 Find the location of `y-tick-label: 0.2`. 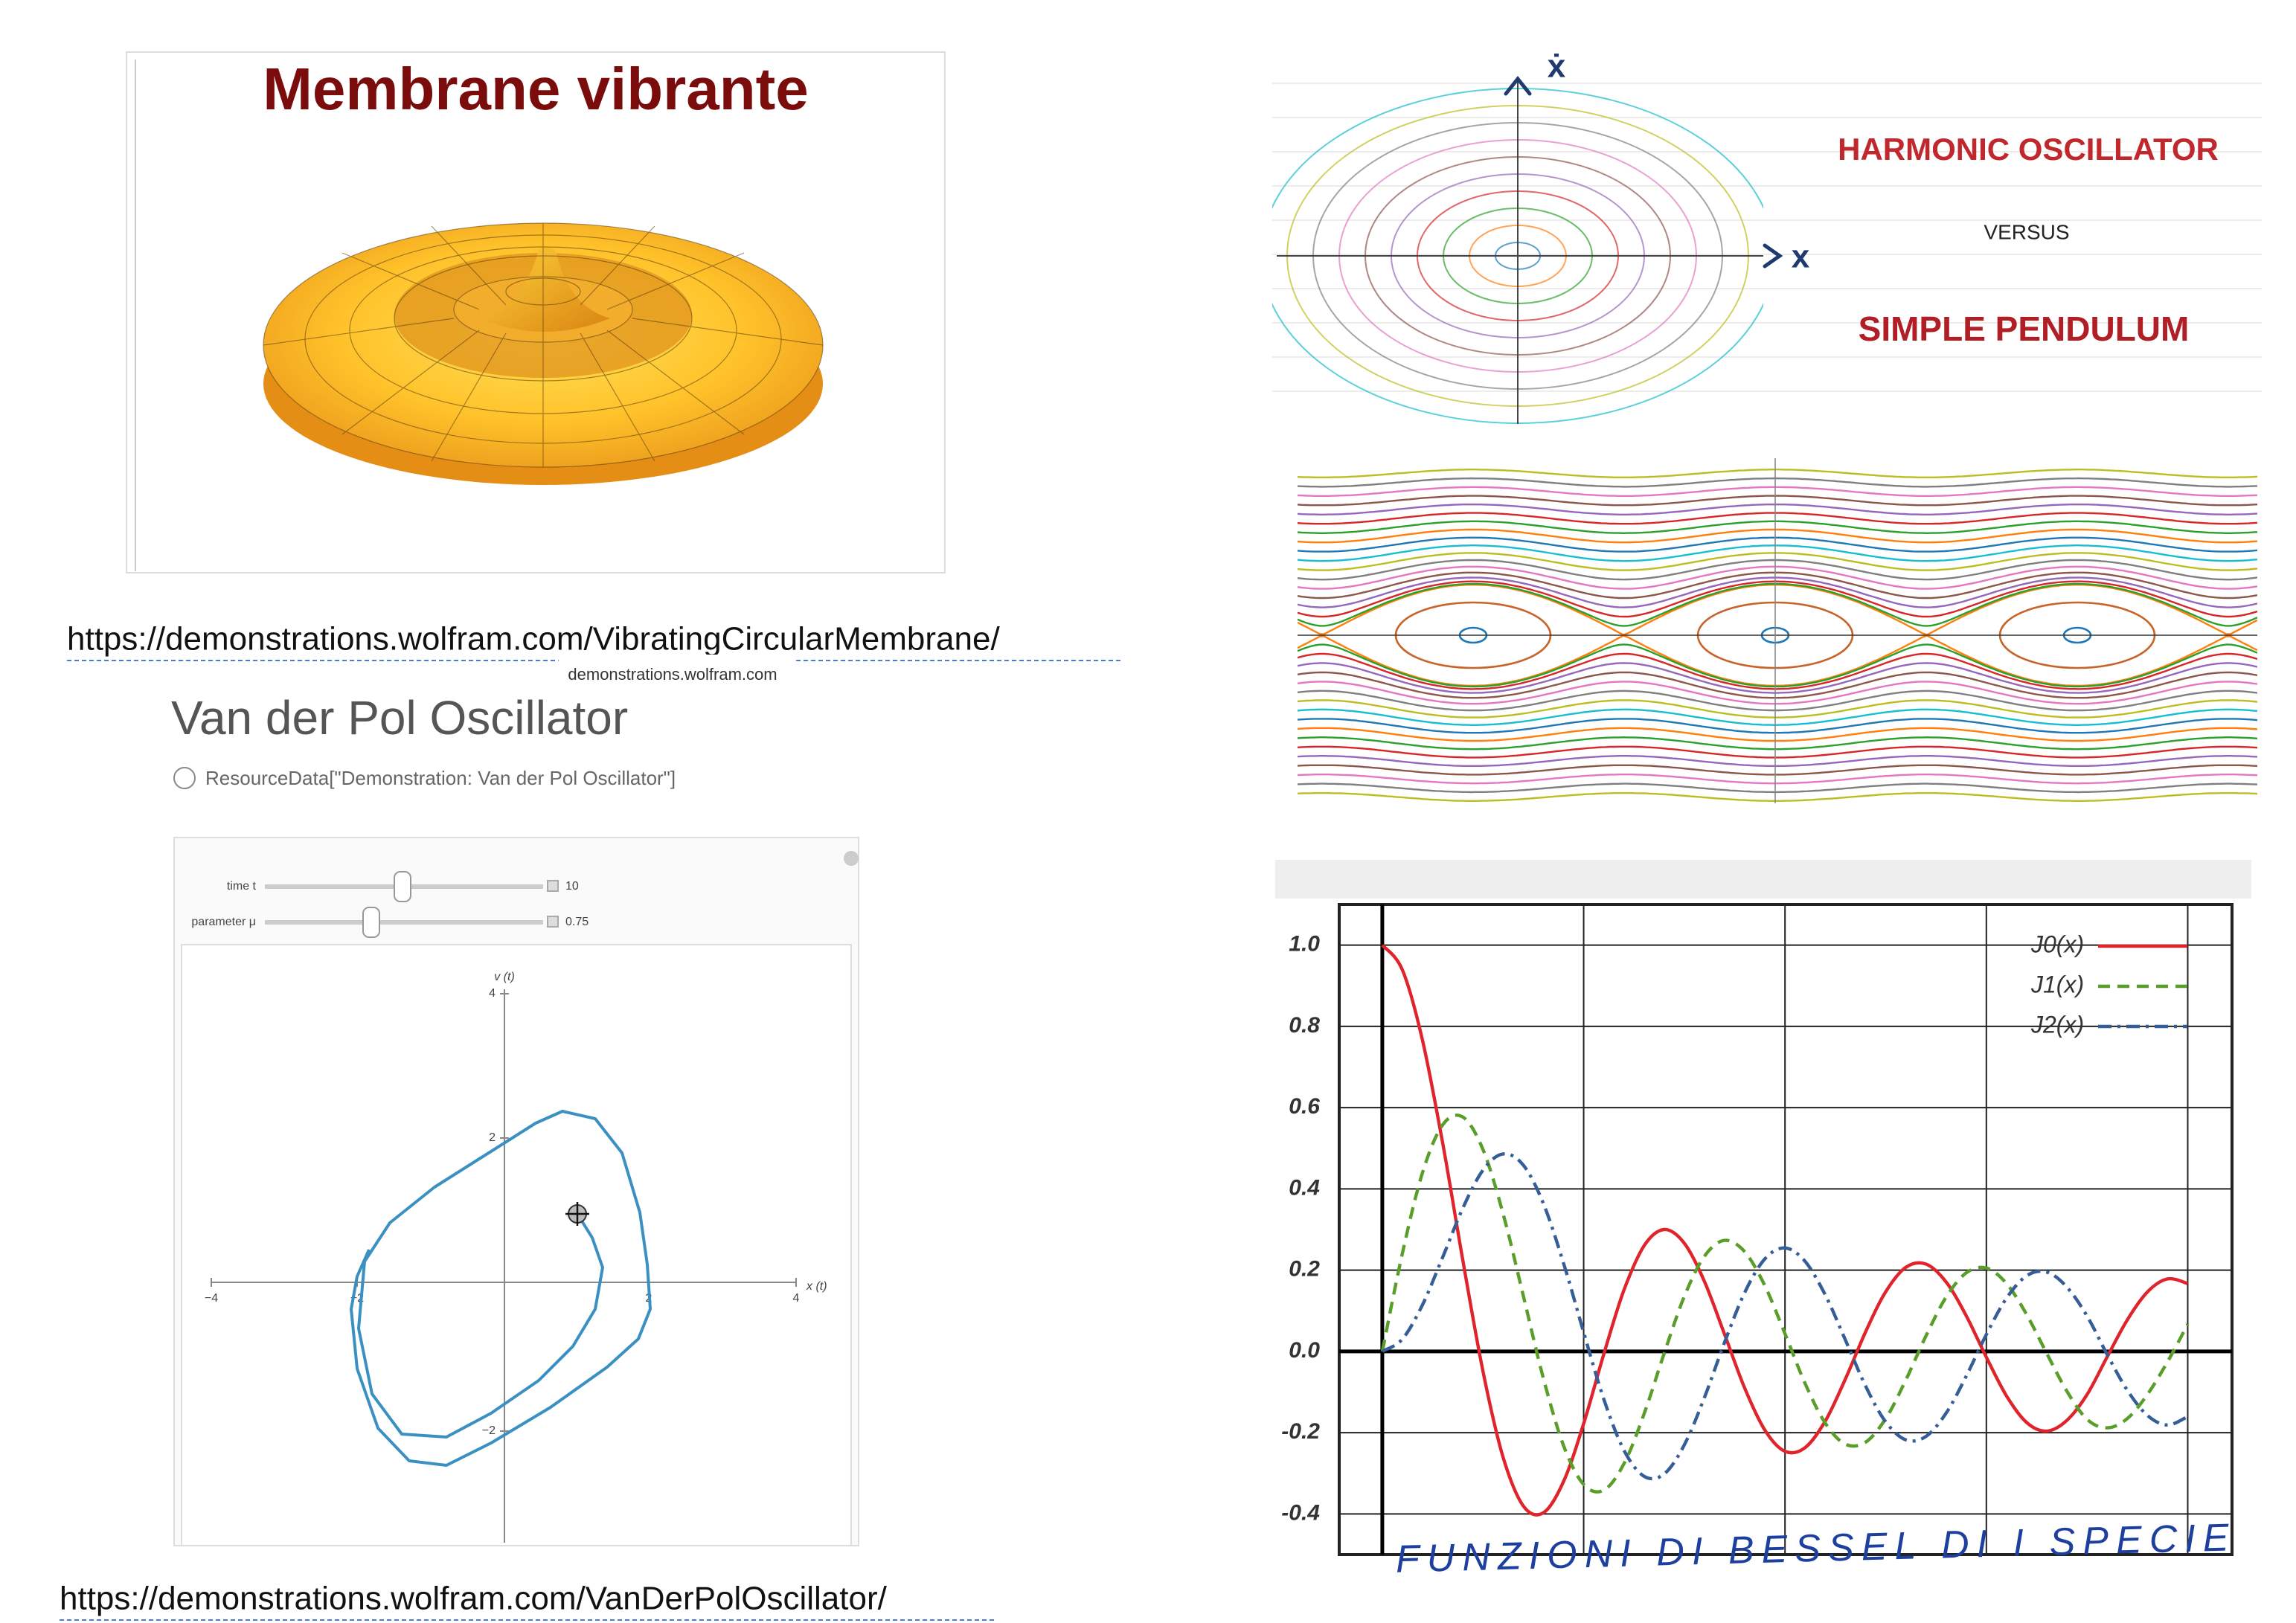

y-tick-label: 0.2 is located at coordinates (1304, 1269).